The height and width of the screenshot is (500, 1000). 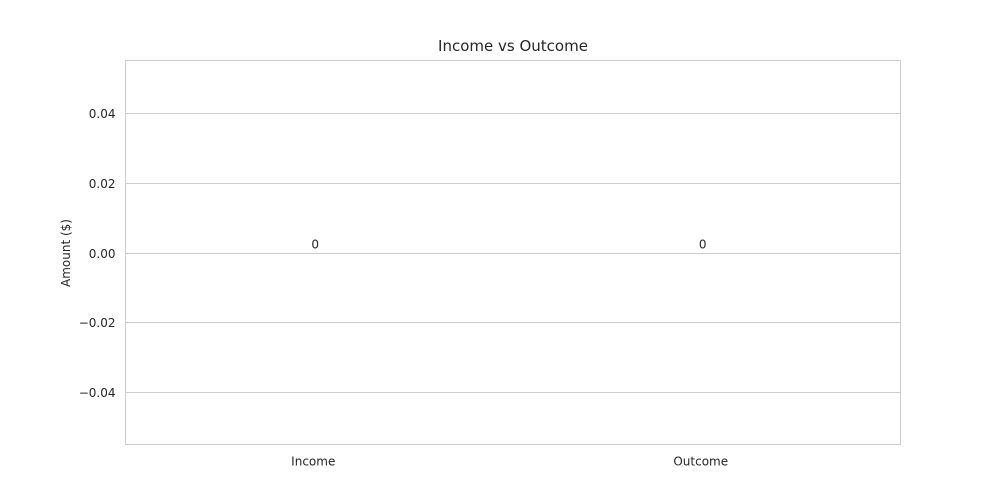 I want to click on bar-outcome, so click(x=700, y=252).